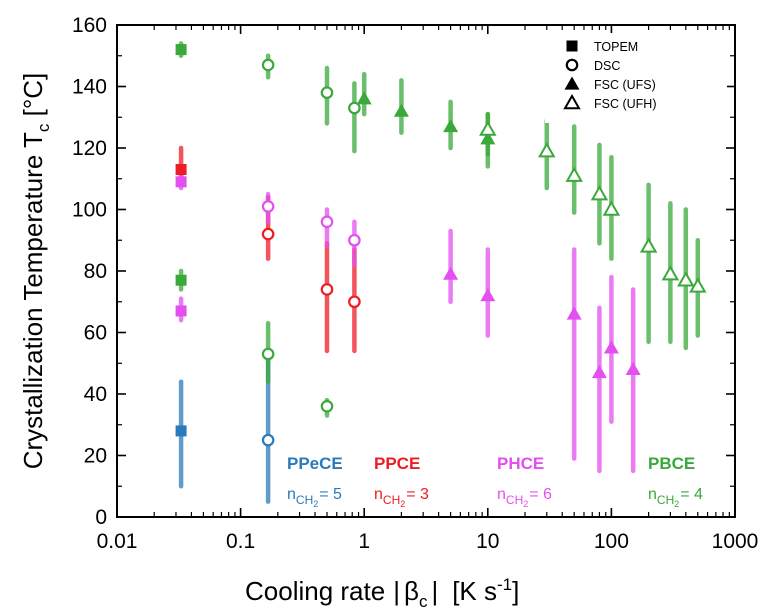  Describe the element at coordinates (89, 87) in the screenshot. I see `y-tick-label: 140` at that location.